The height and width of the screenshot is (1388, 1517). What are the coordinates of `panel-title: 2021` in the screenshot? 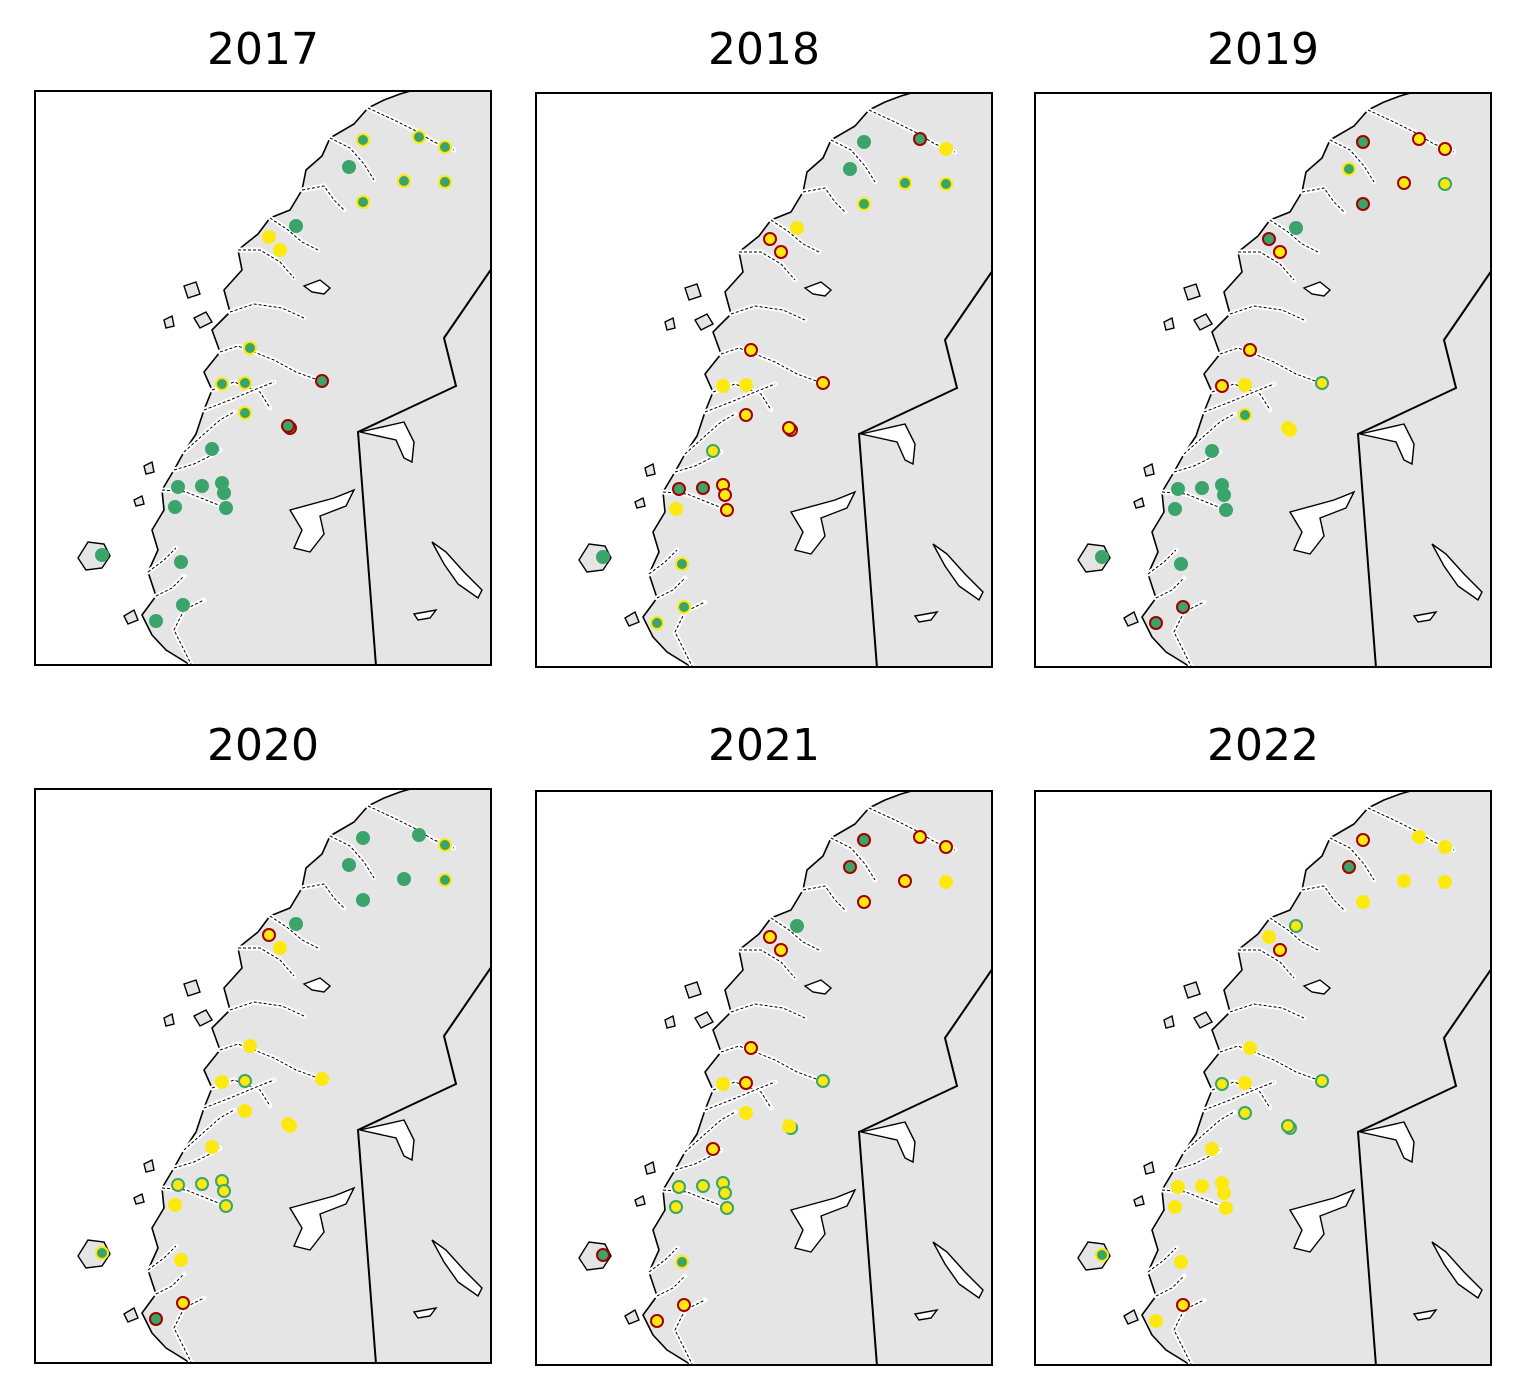 It's located at (764, 745).